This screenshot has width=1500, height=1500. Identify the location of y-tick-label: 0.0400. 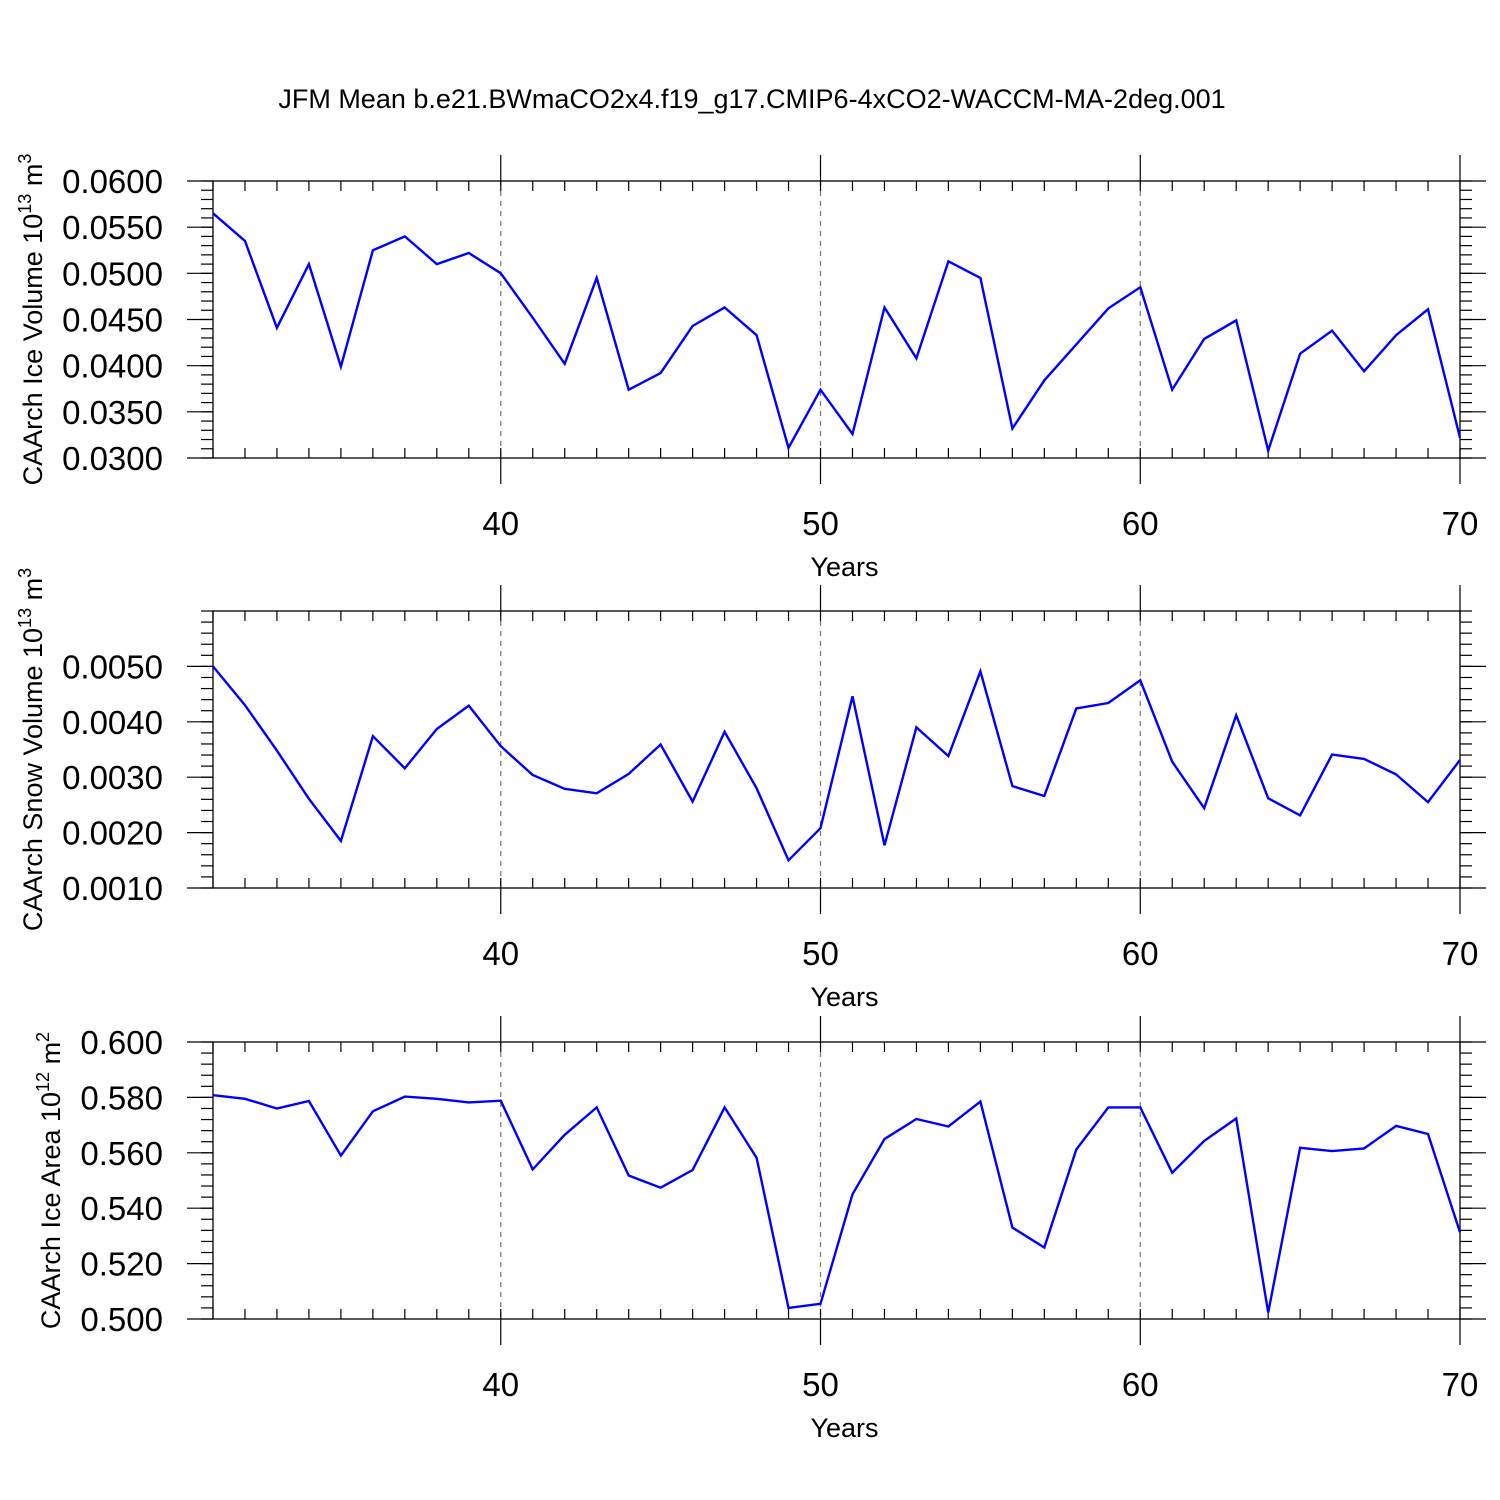
(112, 366).